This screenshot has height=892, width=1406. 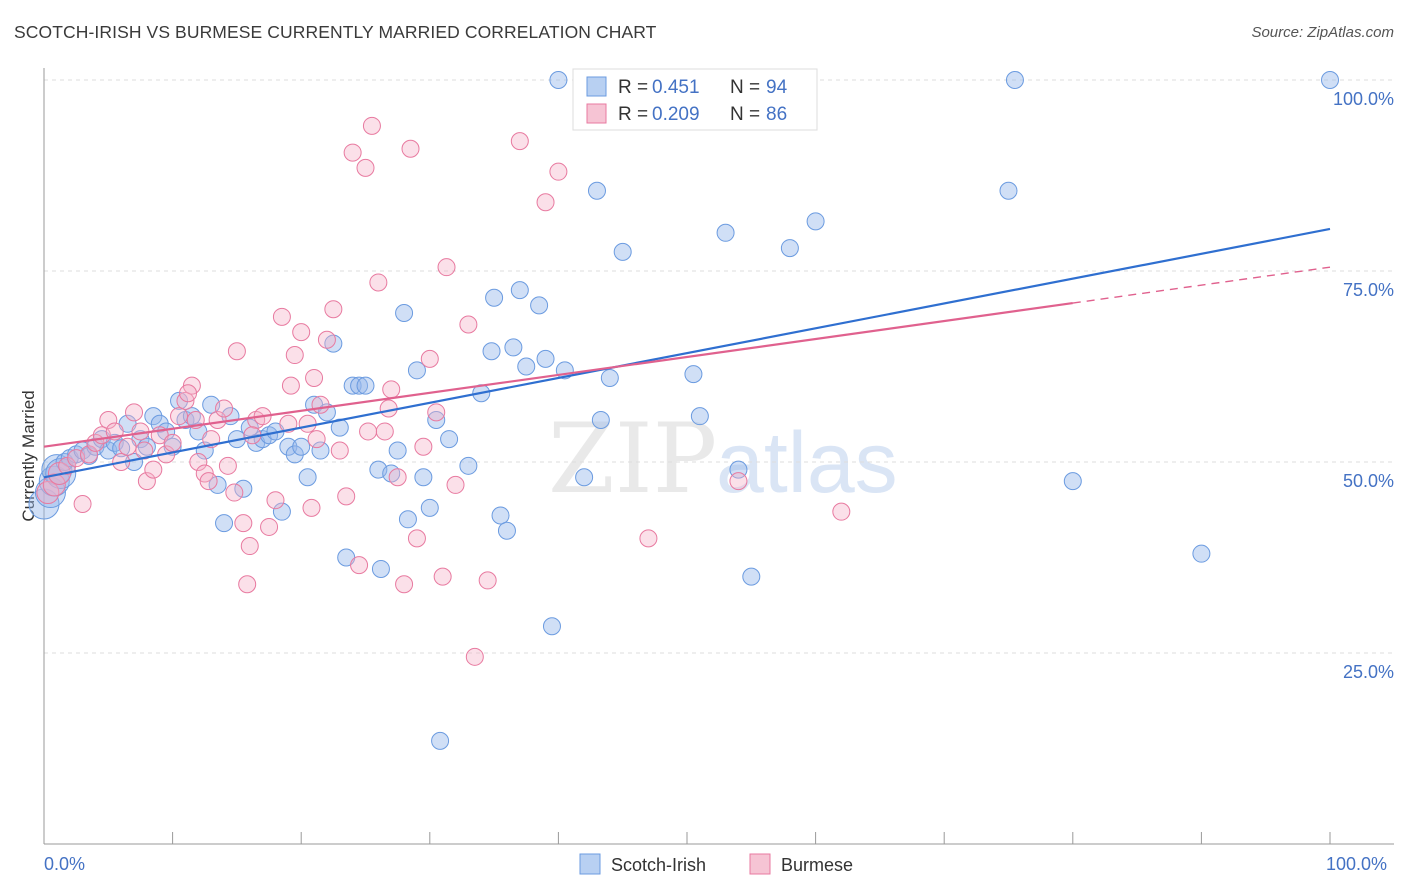 I want to click on stats-legend: R = 0.451 N = 94 R = 0.209 N = 86, so click(x=695, y=99).